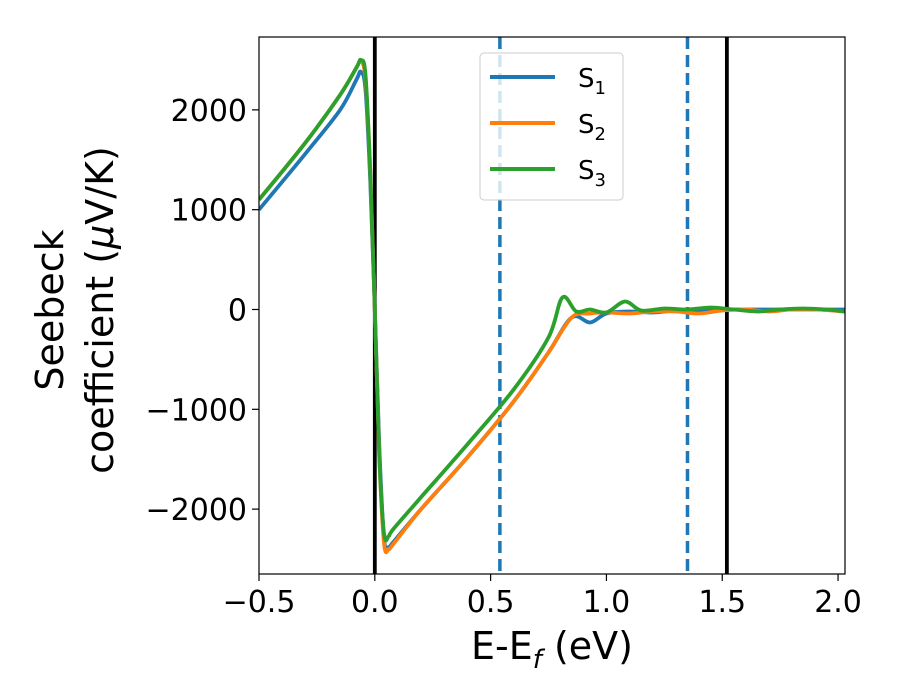 The height and width of the screenshot is (700, 900). Describe the element at coordinates (838, 602) in the screenshot. I see `x-tick-label: 2.0` at that location.